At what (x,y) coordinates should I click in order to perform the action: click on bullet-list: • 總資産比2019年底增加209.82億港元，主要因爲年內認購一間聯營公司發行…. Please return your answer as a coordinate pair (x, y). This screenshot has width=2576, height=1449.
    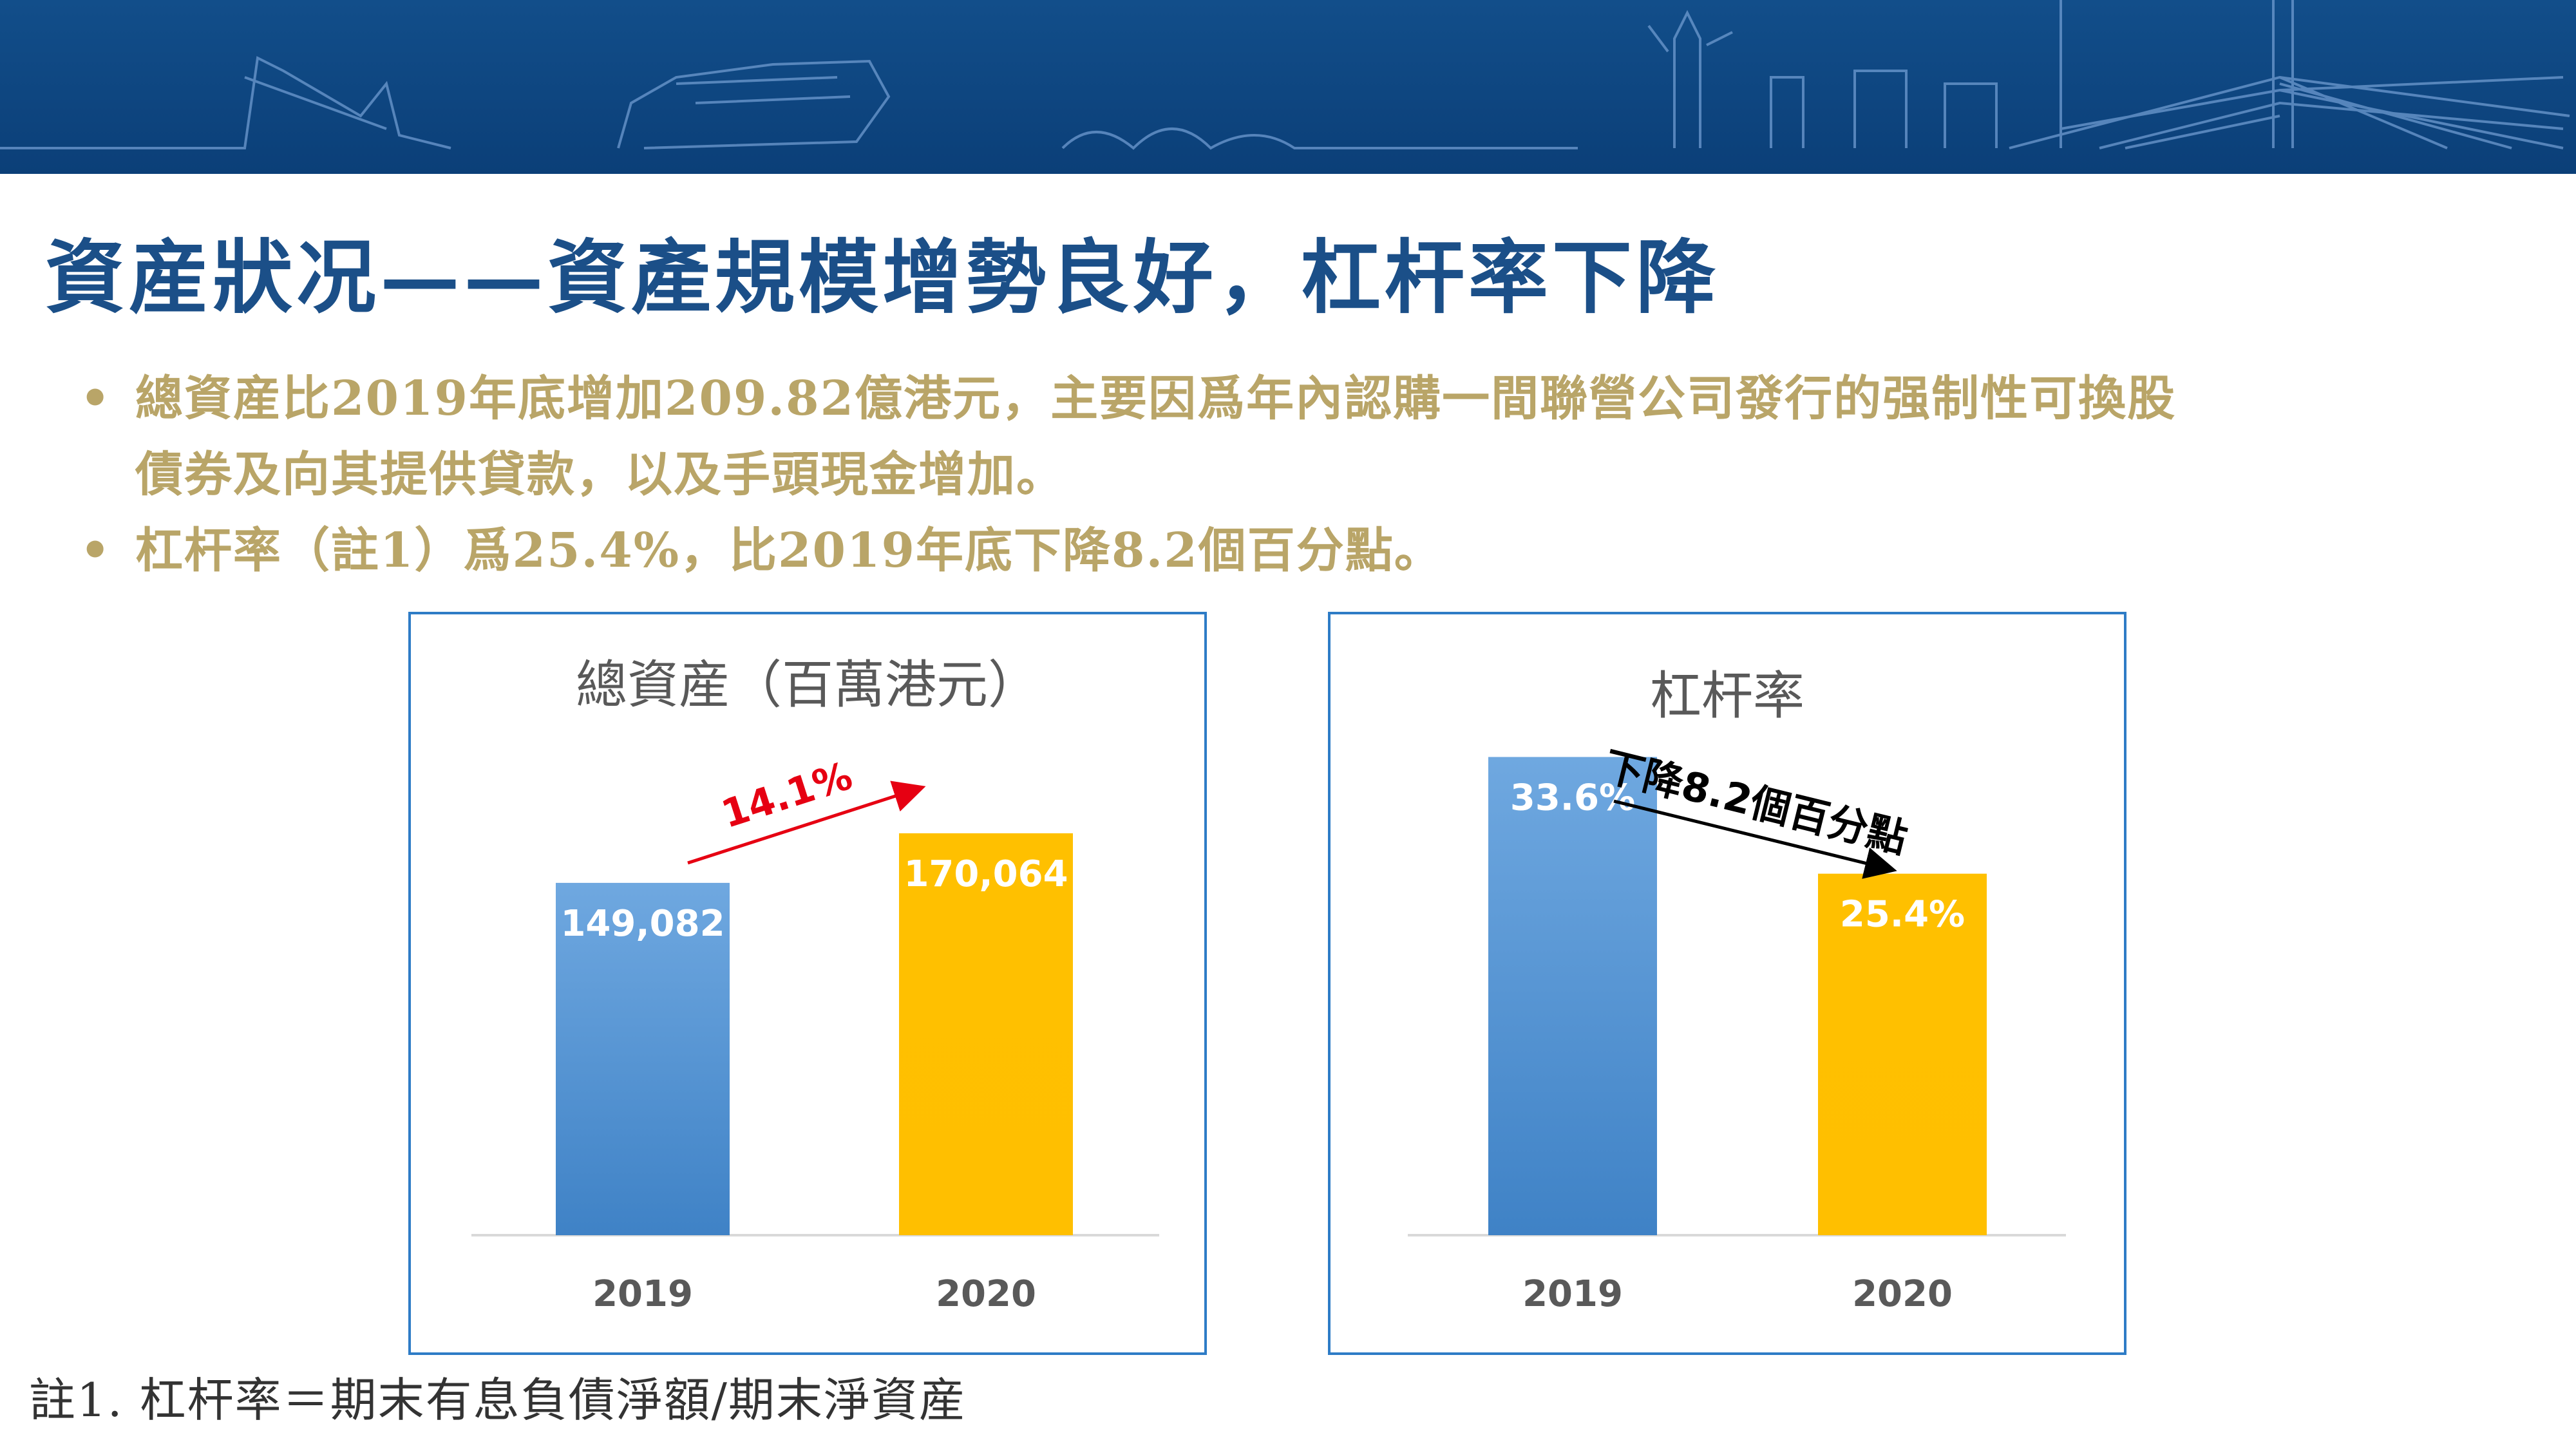
    Looking at the image, I should click on (1234, 475).